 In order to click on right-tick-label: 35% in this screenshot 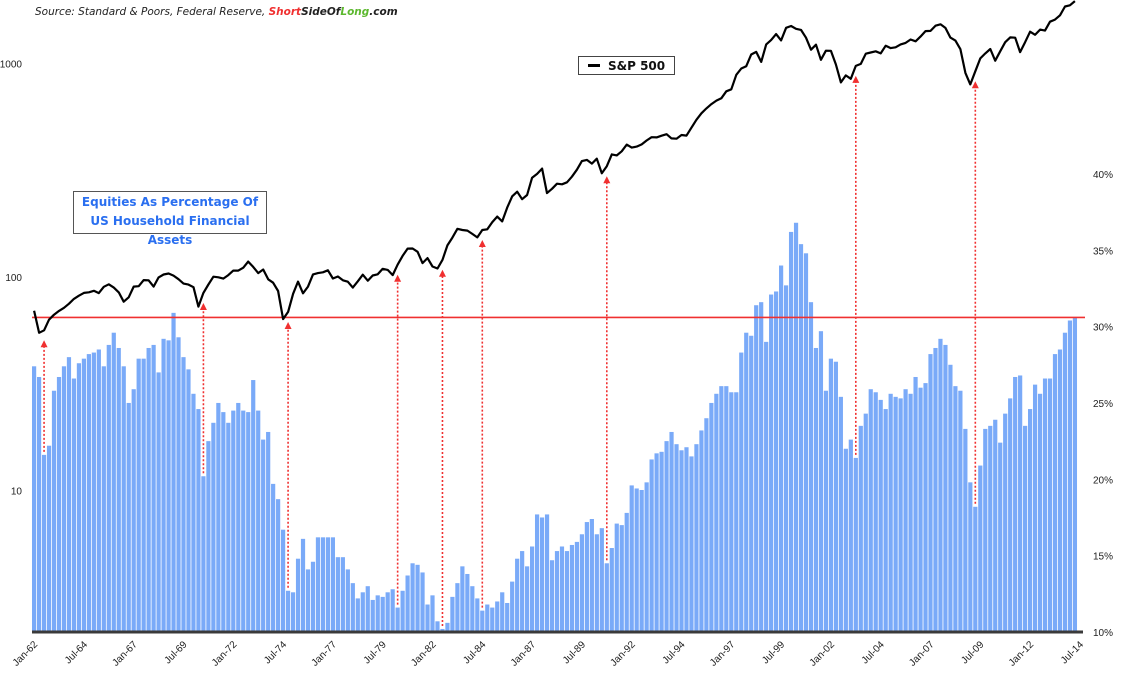, I will do `click(1103, 251)`.